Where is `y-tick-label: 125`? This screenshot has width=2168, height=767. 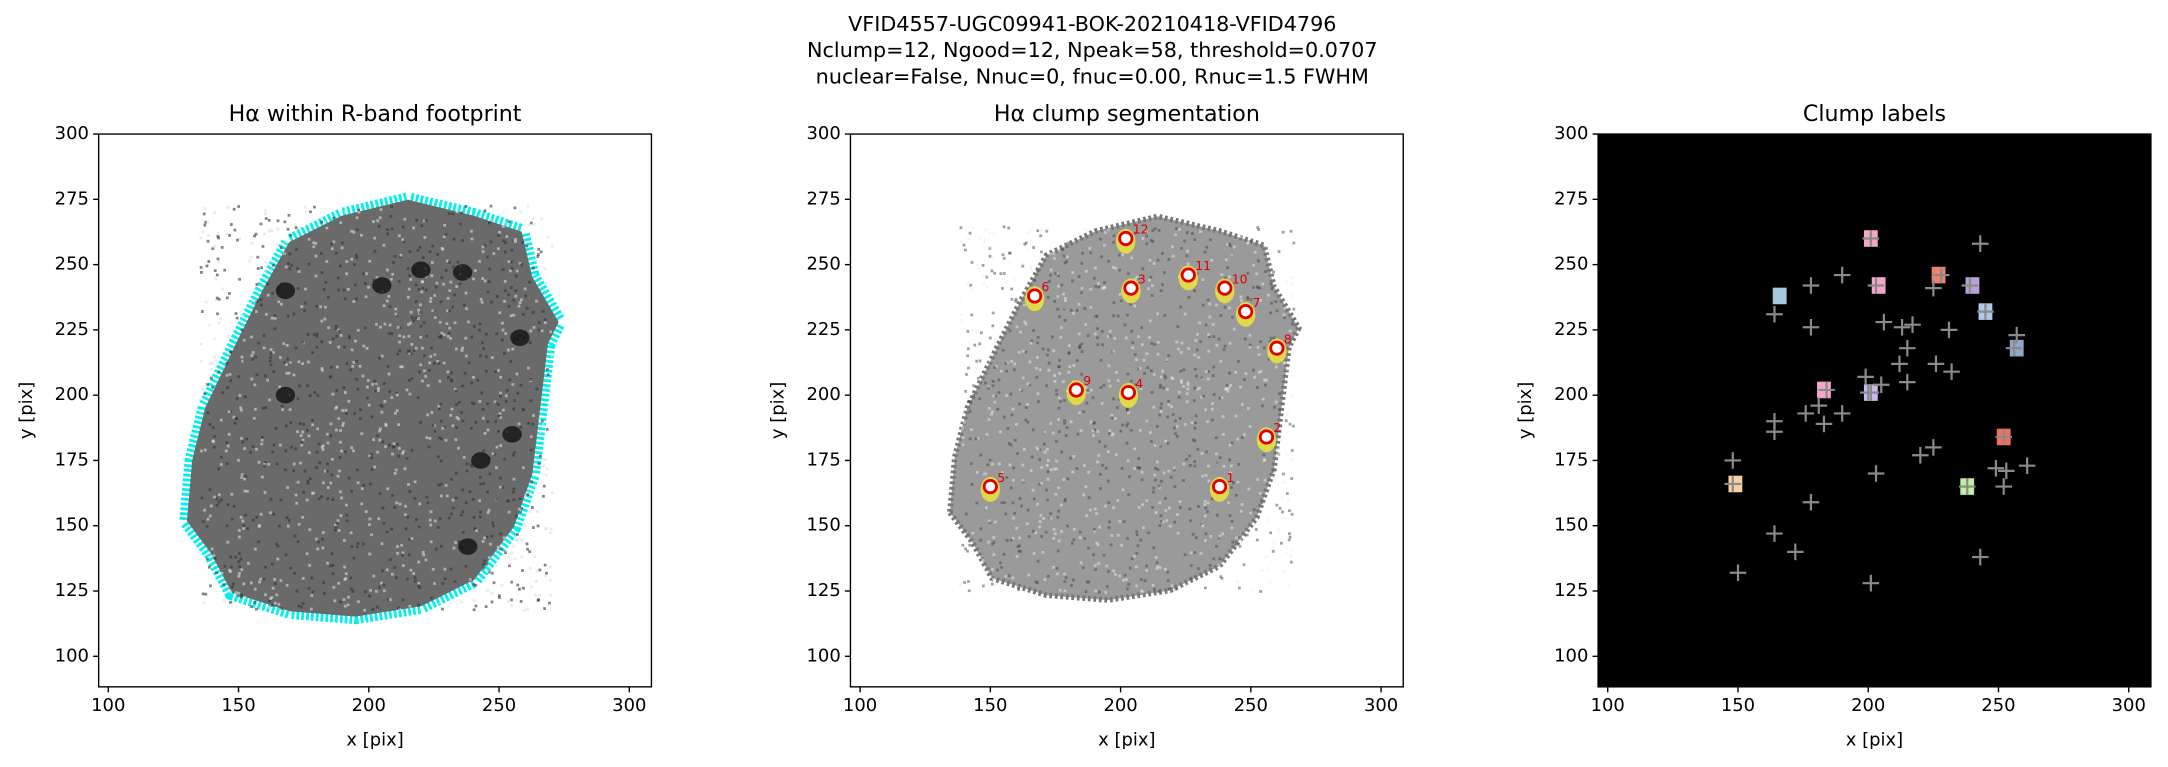
y-tick-label: 125 is located at coordinates (1571, 590).